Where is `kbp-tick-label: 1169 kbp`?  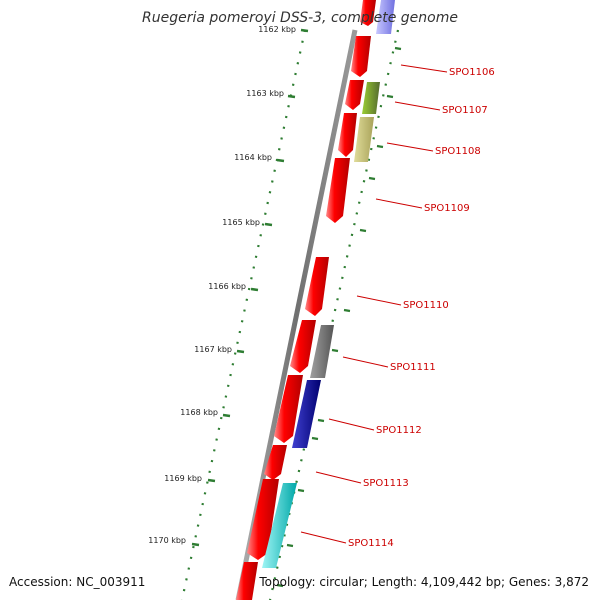
kbp-tick-label: 1169 kbp is located at coordinates (183, 478).